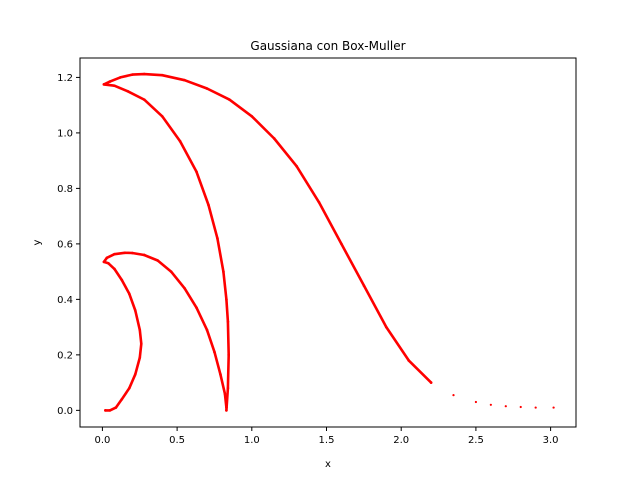  Describe the element at coordinates (177, 440) in the screenshot. I see `x-tick-label: 0.5` at that location.